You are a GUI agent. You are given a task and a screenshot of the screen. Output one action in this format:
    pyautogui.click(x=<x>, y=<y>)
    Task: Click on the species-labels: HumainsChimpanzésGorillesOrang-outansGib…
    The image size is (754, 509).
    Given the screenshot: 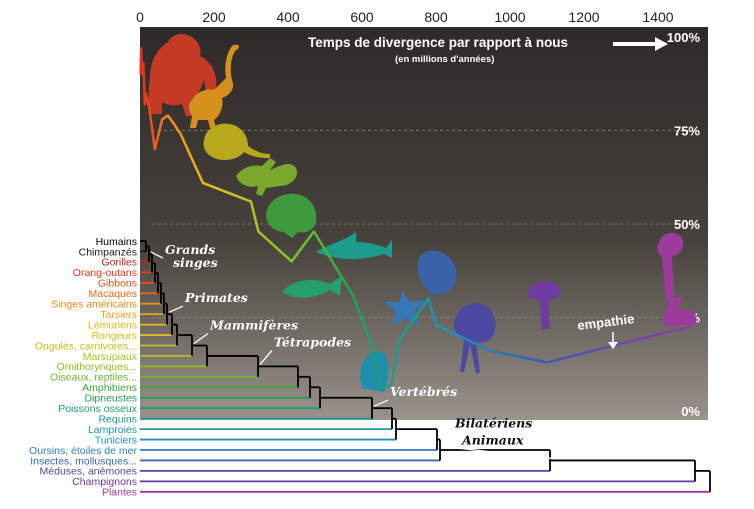 What is the action you would take?
    pyautogui.click(x=83, y=367)
    